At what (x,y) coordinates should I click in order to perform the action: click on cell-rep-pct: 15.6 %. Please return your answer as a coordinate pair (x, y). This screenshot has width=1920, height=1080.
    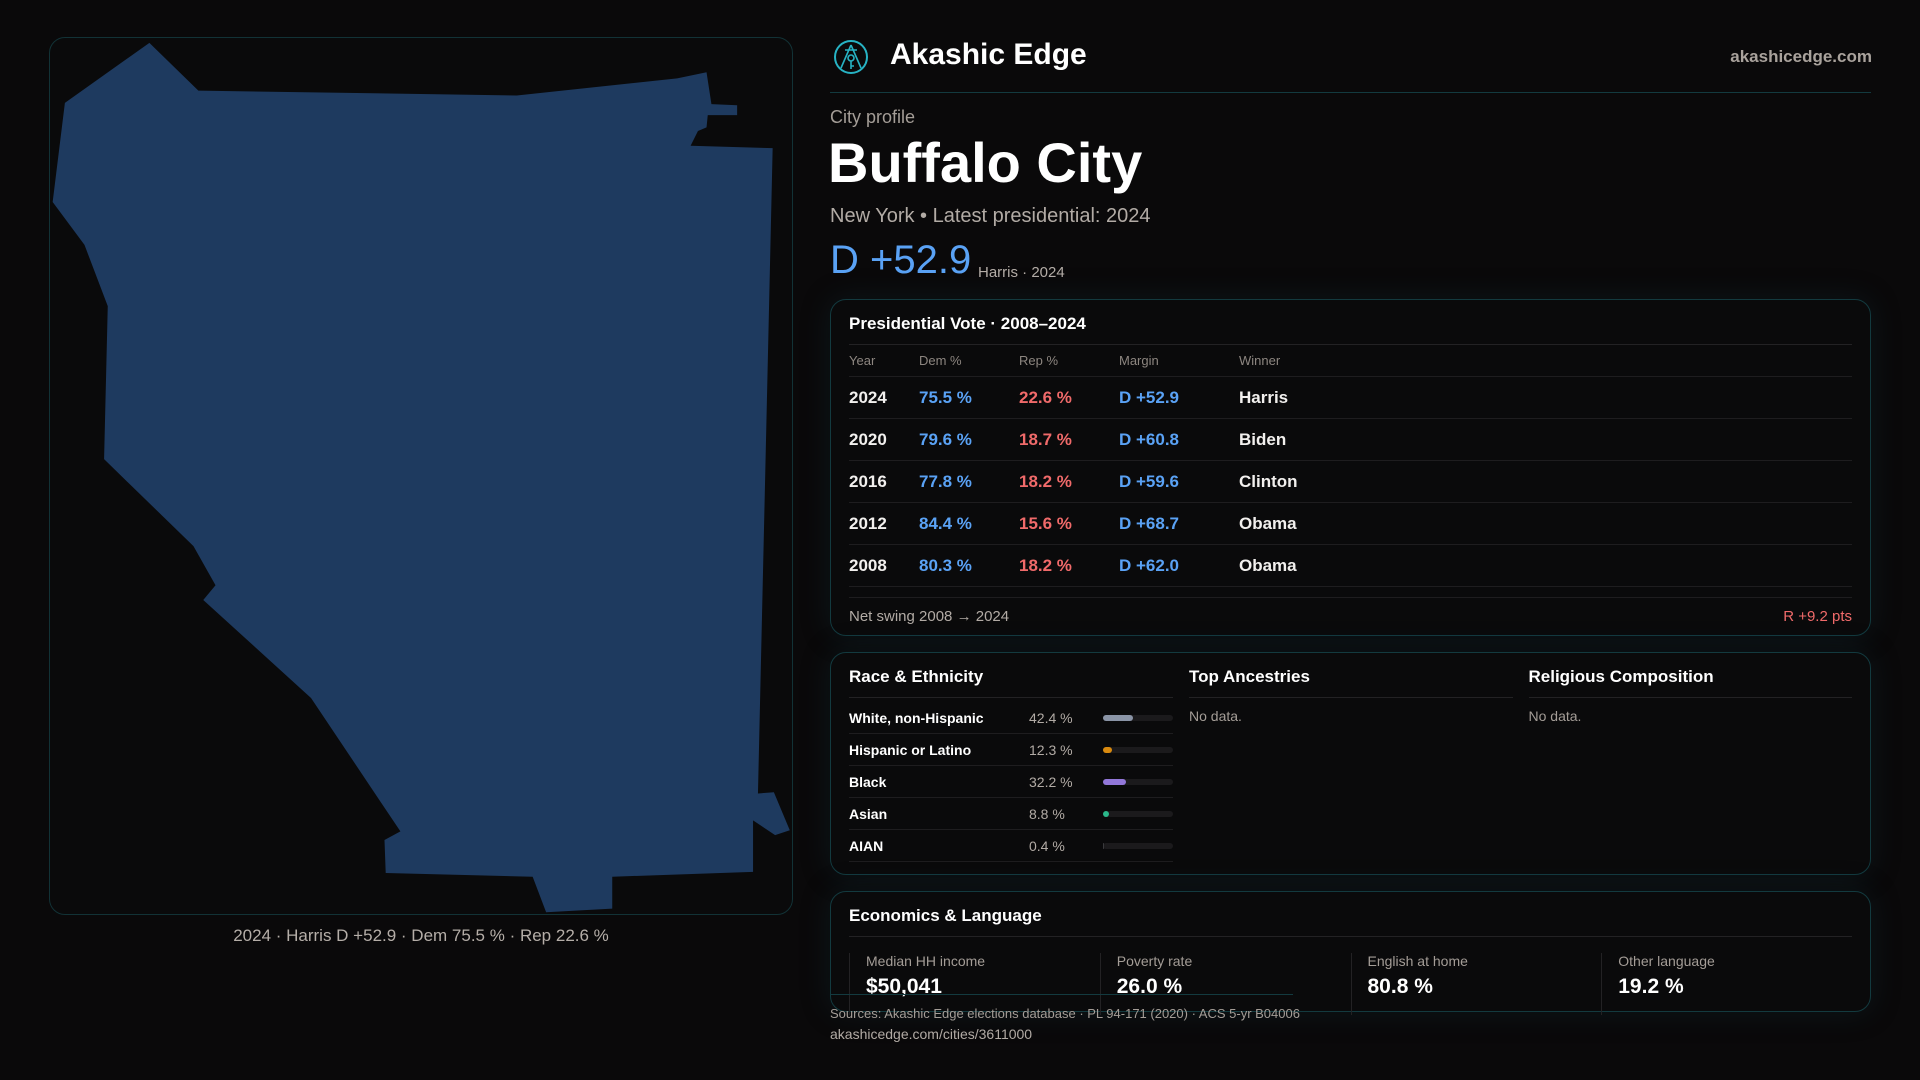
    Looking at the image, I should click on (1045, 523).